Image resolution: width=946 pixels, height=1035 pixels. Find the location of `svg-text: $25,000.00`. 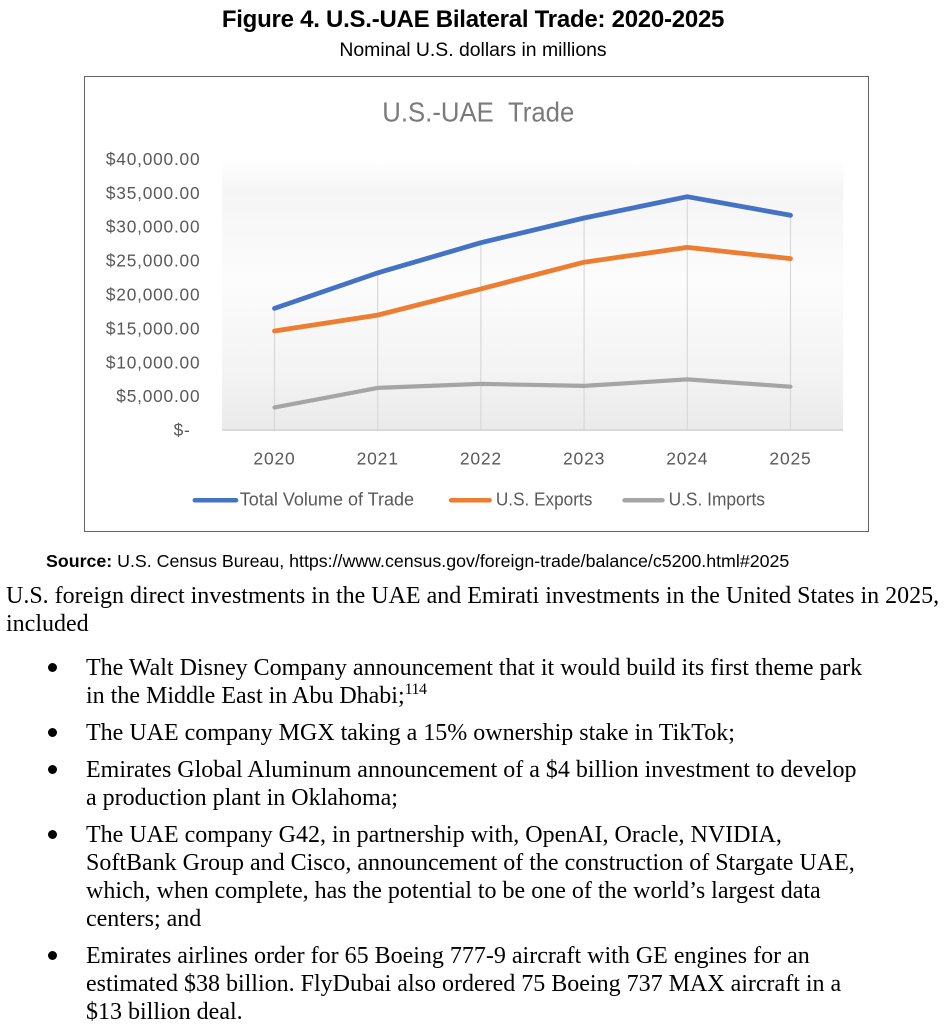

svg-text: $25,000.00 is located at coordinates (153, 261).